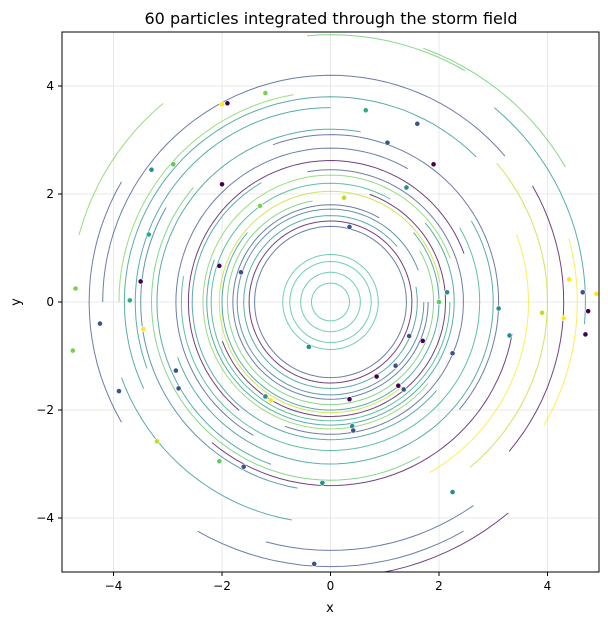 The height and width of the screenshot is (624, 608). I want to click on x-tick-label: −4, so click(114, 586).